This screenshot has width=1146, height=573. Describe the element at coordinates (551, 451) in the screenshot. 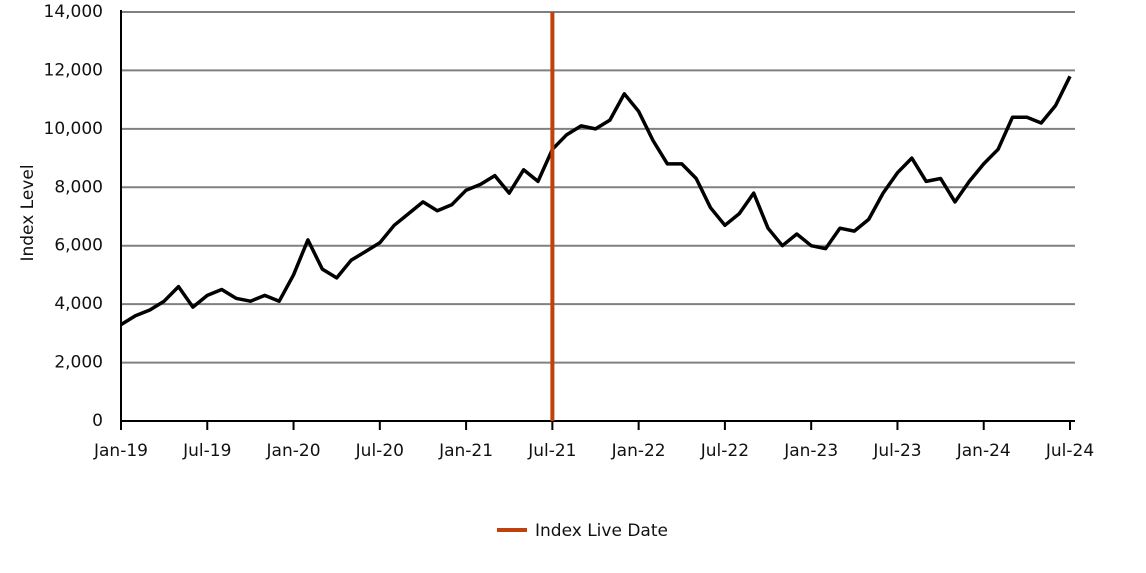

I see `x-tick-label: Jul-21` at that location.